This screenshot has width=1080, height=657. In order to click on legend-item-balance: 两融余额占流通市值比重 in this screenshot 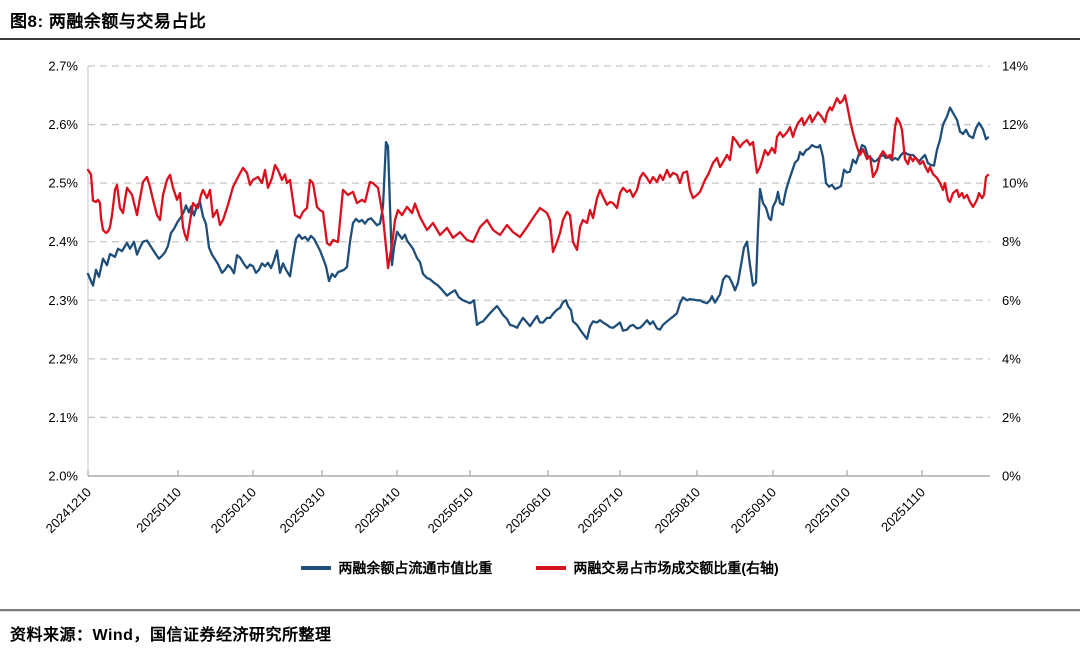, I will do `click(396, 568)`.